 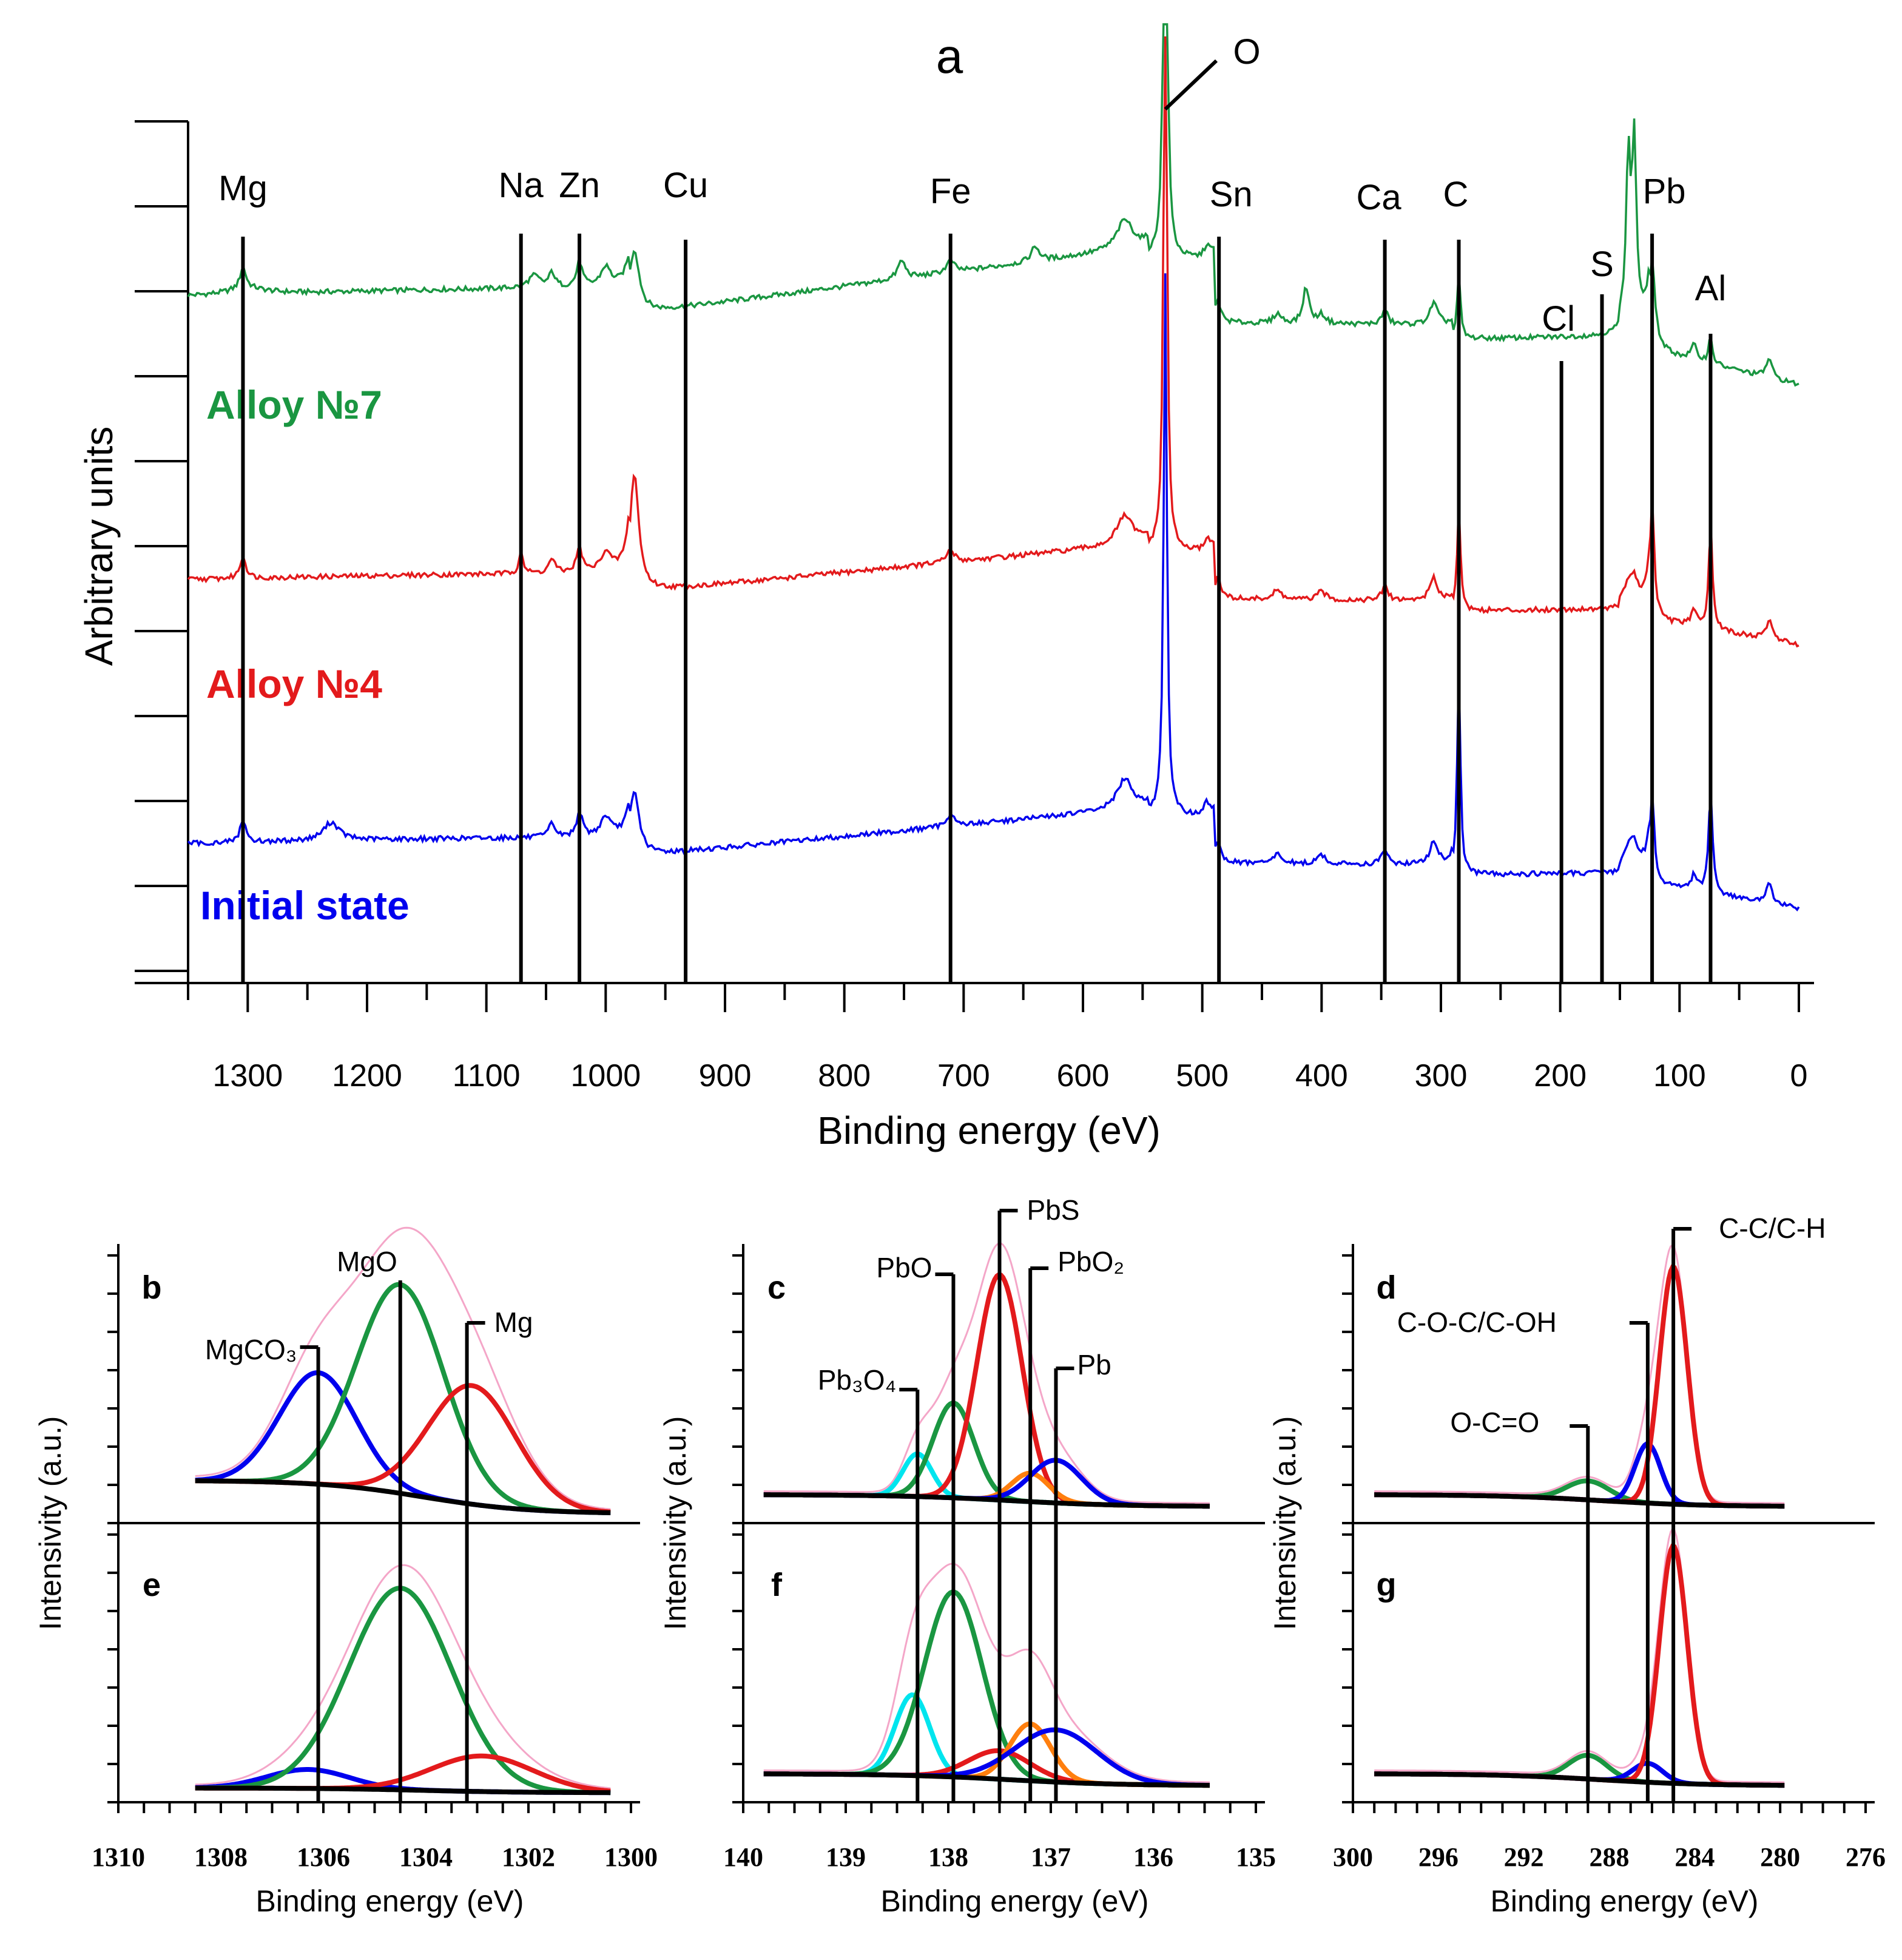 What do you see at coordinates (243, 188) in the screenshot?
I see `marker-label-Mg: Mg` at bounding box center [243, 188].